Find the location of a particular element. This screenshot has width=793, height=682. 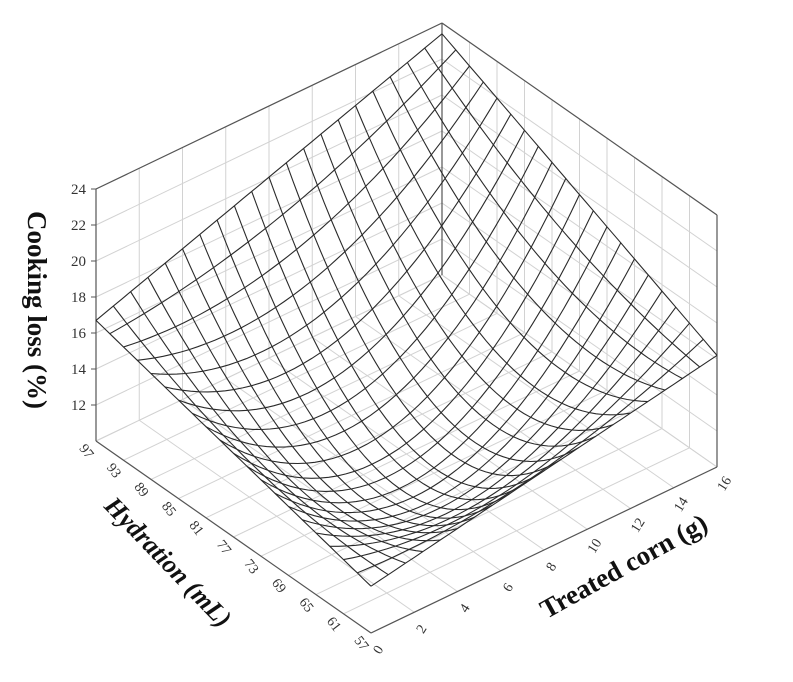

z-tick-label: 18 is located at coordinates (78, 298).